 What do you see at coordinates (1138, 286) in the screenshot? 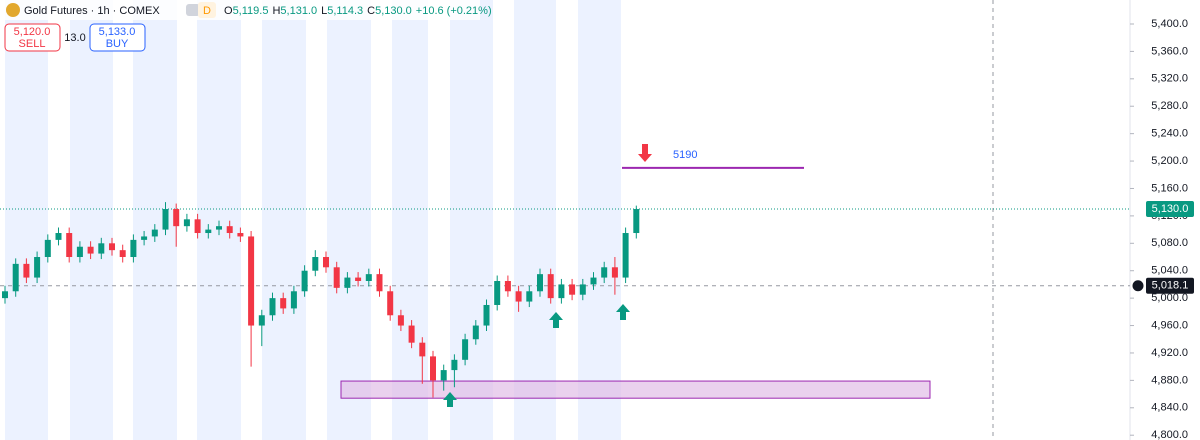
I see `add-button` at bounding box center [1138, 286].